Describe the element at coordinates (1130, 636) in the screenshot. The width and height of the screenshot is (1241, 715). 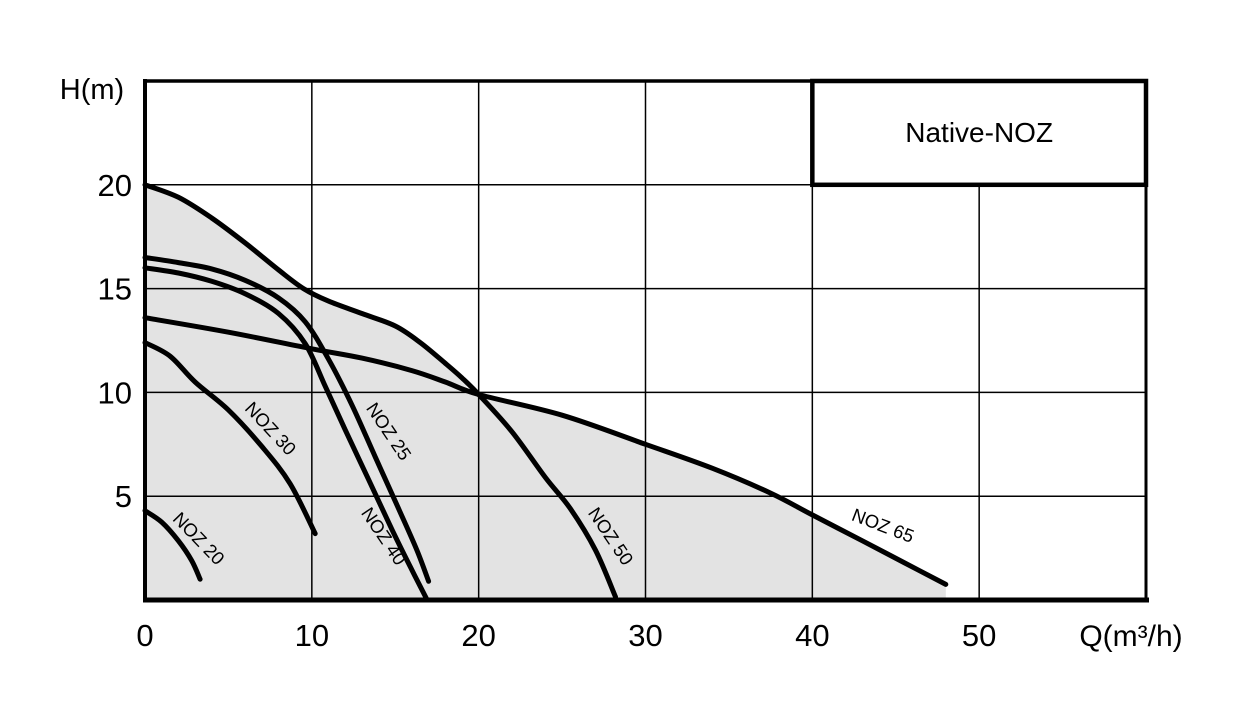
I see `x-axis-title: Q(m³/h)` at that location.